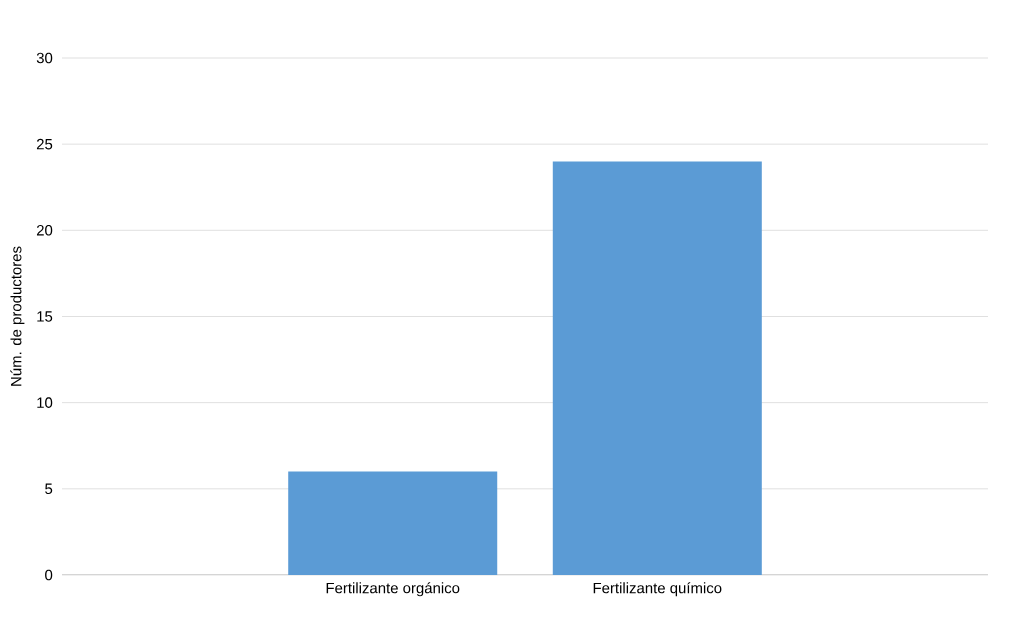 This screenshot has width=1017, height=621. Describe the element at coordinates (44, 230) in the screenshot. I see `y-tick-label: 20` at that location.